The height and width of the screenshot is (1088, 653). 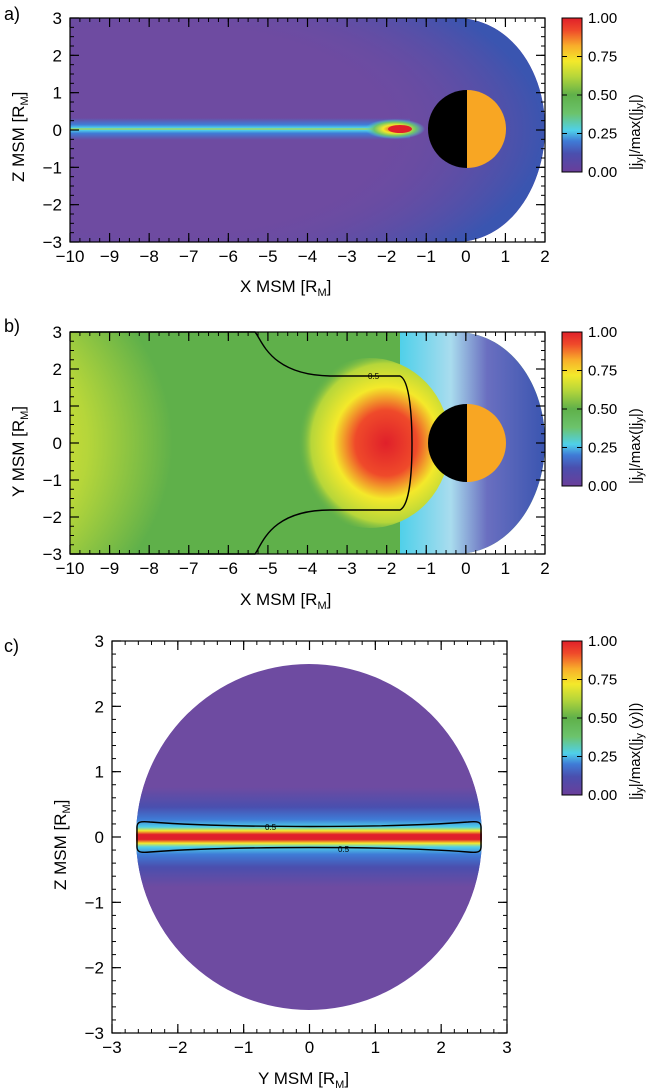 I want to click on contour-line-b, so click(x=241, y=443).